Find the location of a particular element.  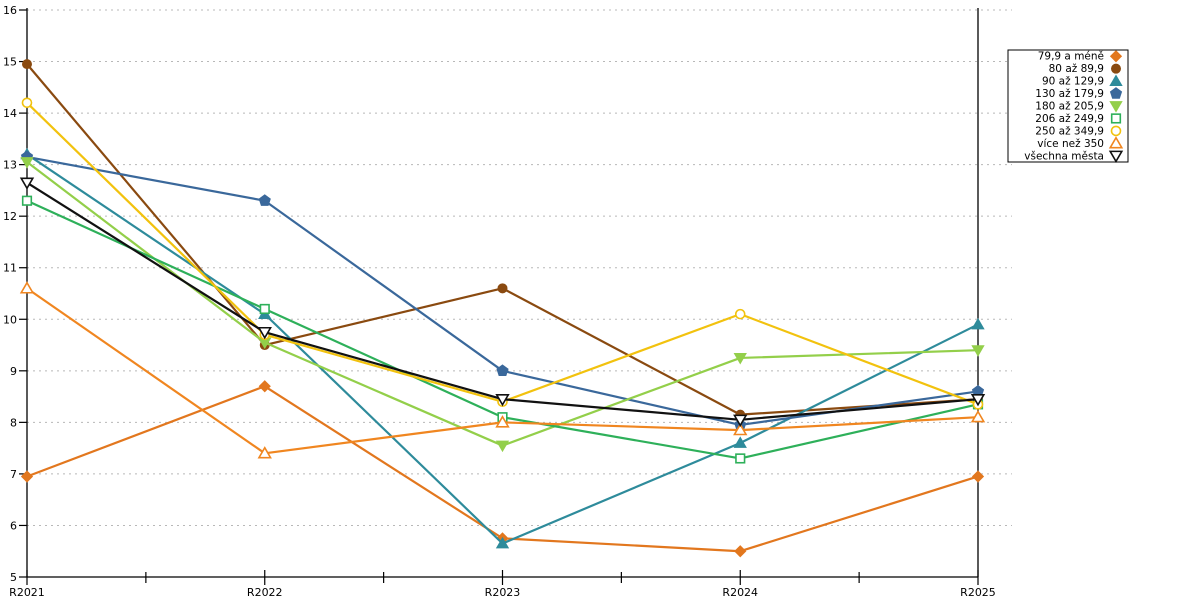

y-tick-label: 6 is located at coordinates (13, 525).